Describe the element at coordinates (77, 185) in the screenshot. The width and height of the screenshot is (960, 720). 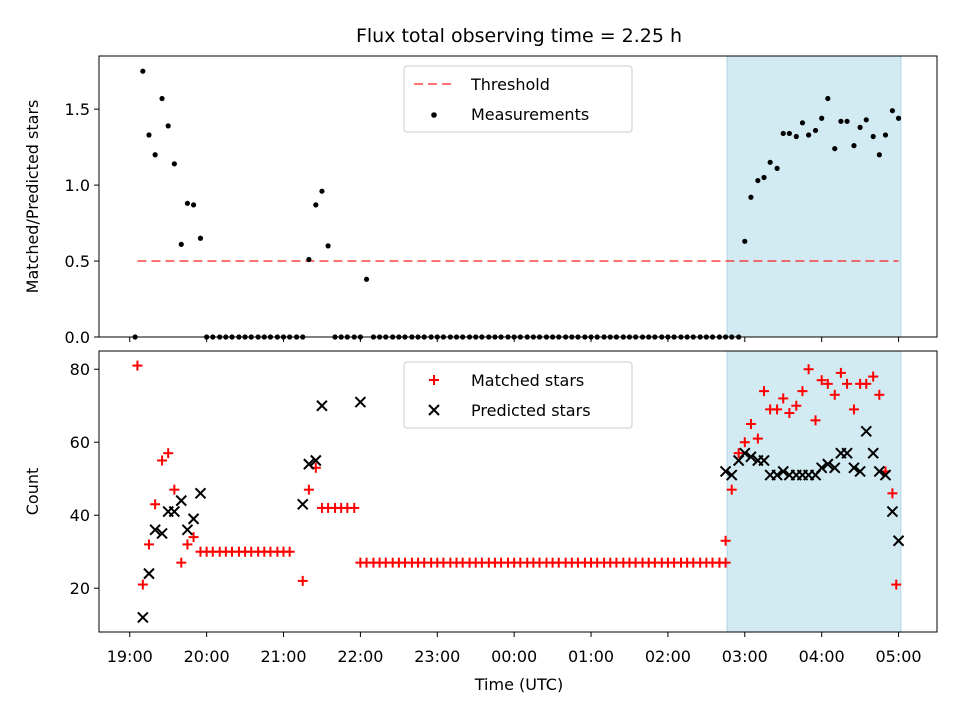
I see `ratio-y-tick-label: 1.0` at that location.